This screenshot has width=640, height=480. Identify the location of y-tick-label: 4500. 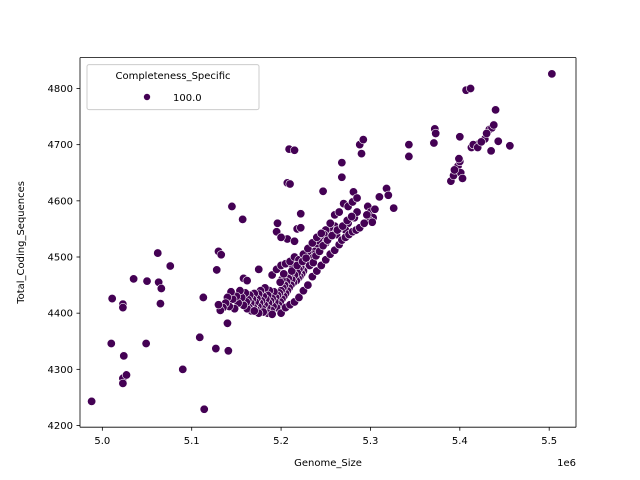
(60, 258).